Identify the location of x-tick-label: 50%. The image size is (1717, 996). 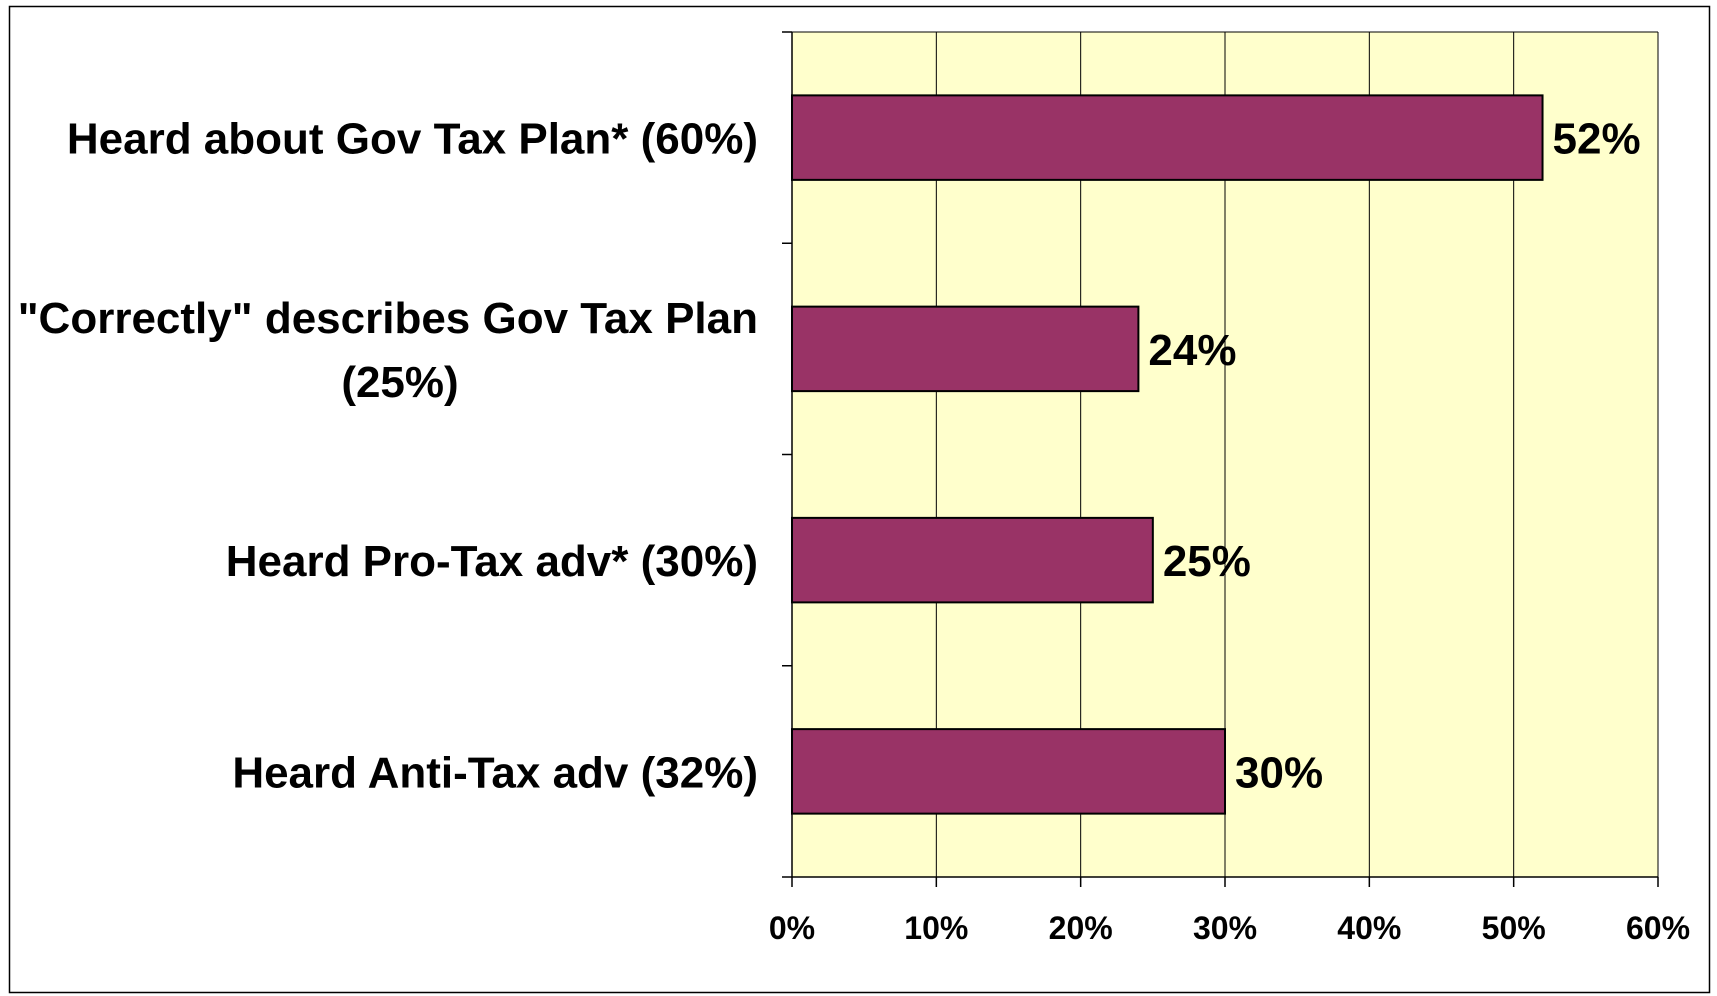
(1514, 928).